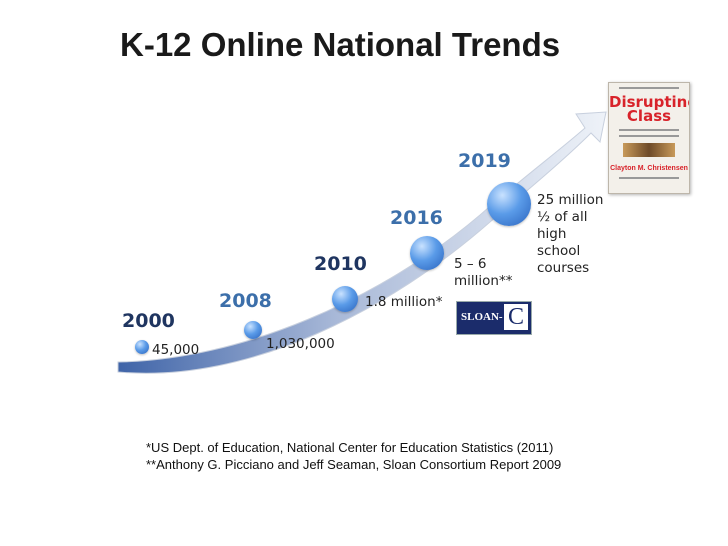 The image size is (728, 546). Describe the element at coordinates (649, 109) in the screenshot. I see `book-title: Disrupting Class` at that location.